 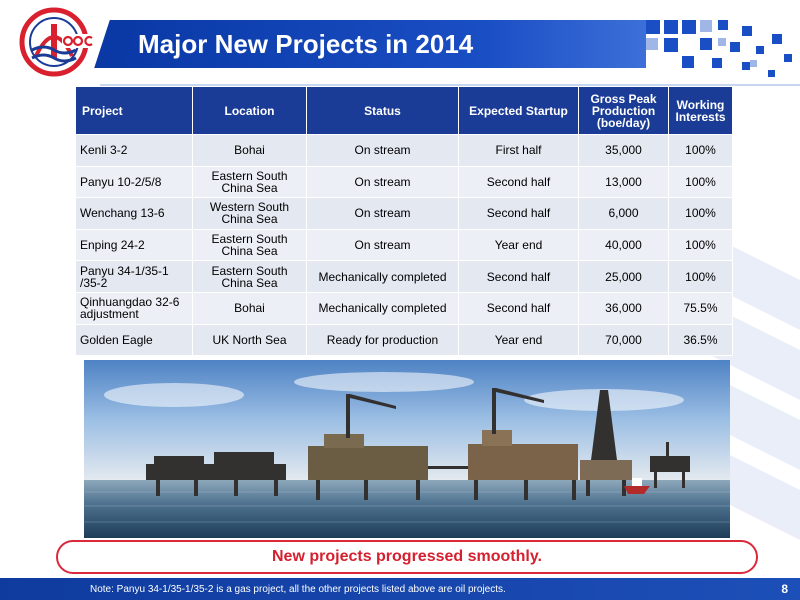 I want to click on cell-project: Panyu 34-1/35-1 /35-2, so click(x=134, y=276).